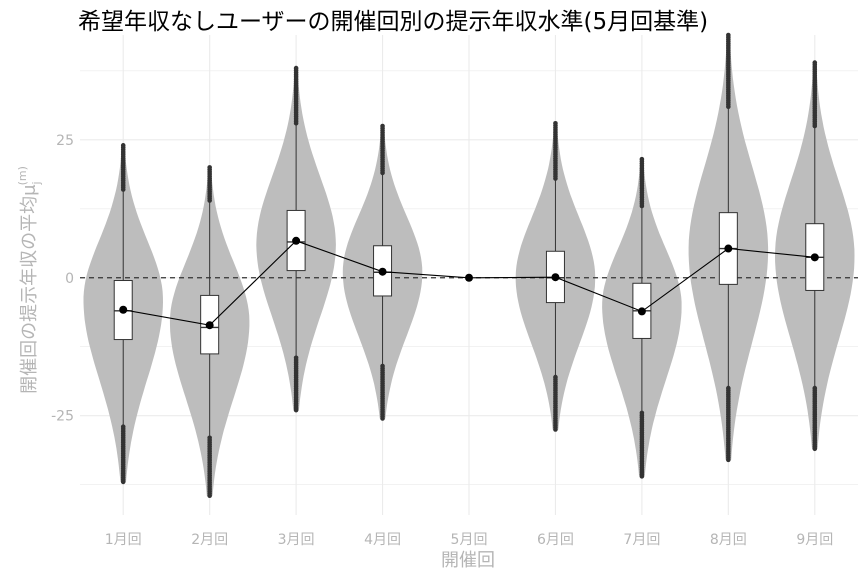 The width and height of the screenshot is (864, 576). Describe the element at coordinates (393, 22) in the screenshot. I see `chart-title: 希望年収なしユーザーの開催回別の提示年収水準(5月回基準)` at that location.